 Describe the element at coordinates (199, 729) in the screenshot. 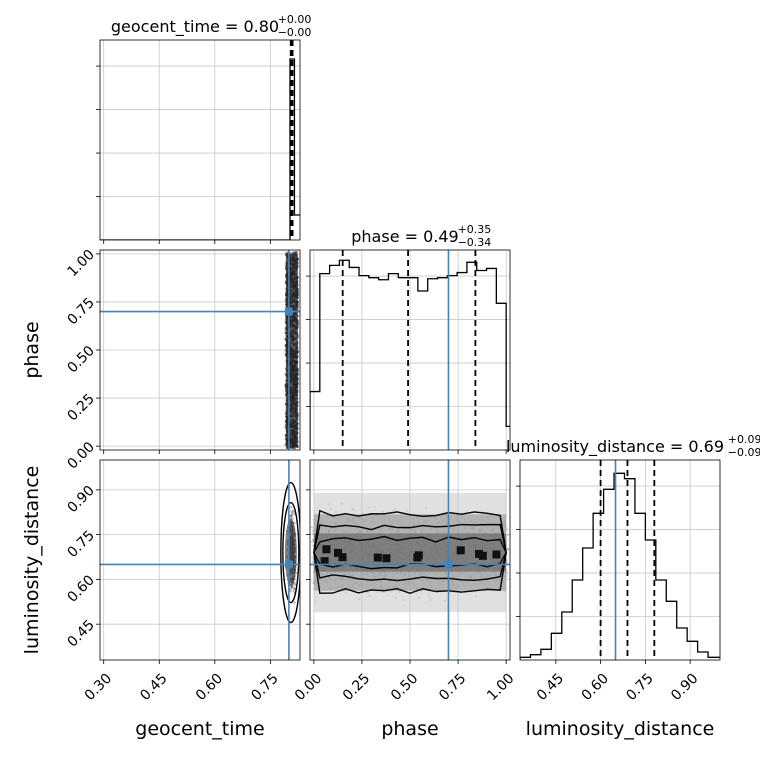

I see `x-axis-label-geocent_time: geocent_time` at that location.